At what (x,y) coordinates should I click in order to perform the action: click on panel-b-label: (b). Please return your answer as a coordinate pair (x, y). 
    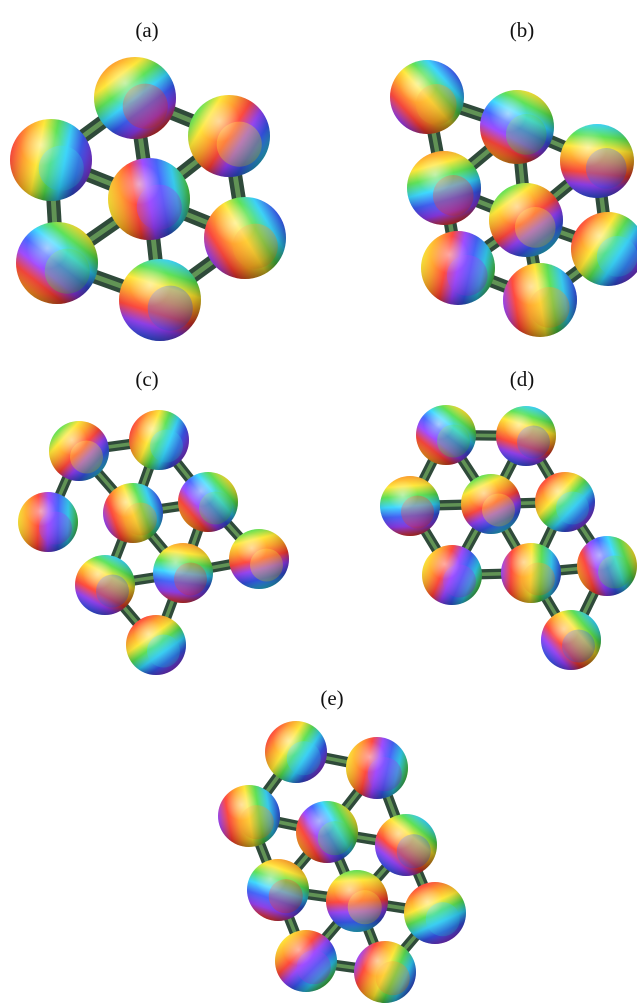
    Looking at the image, I should click on (522, 30).